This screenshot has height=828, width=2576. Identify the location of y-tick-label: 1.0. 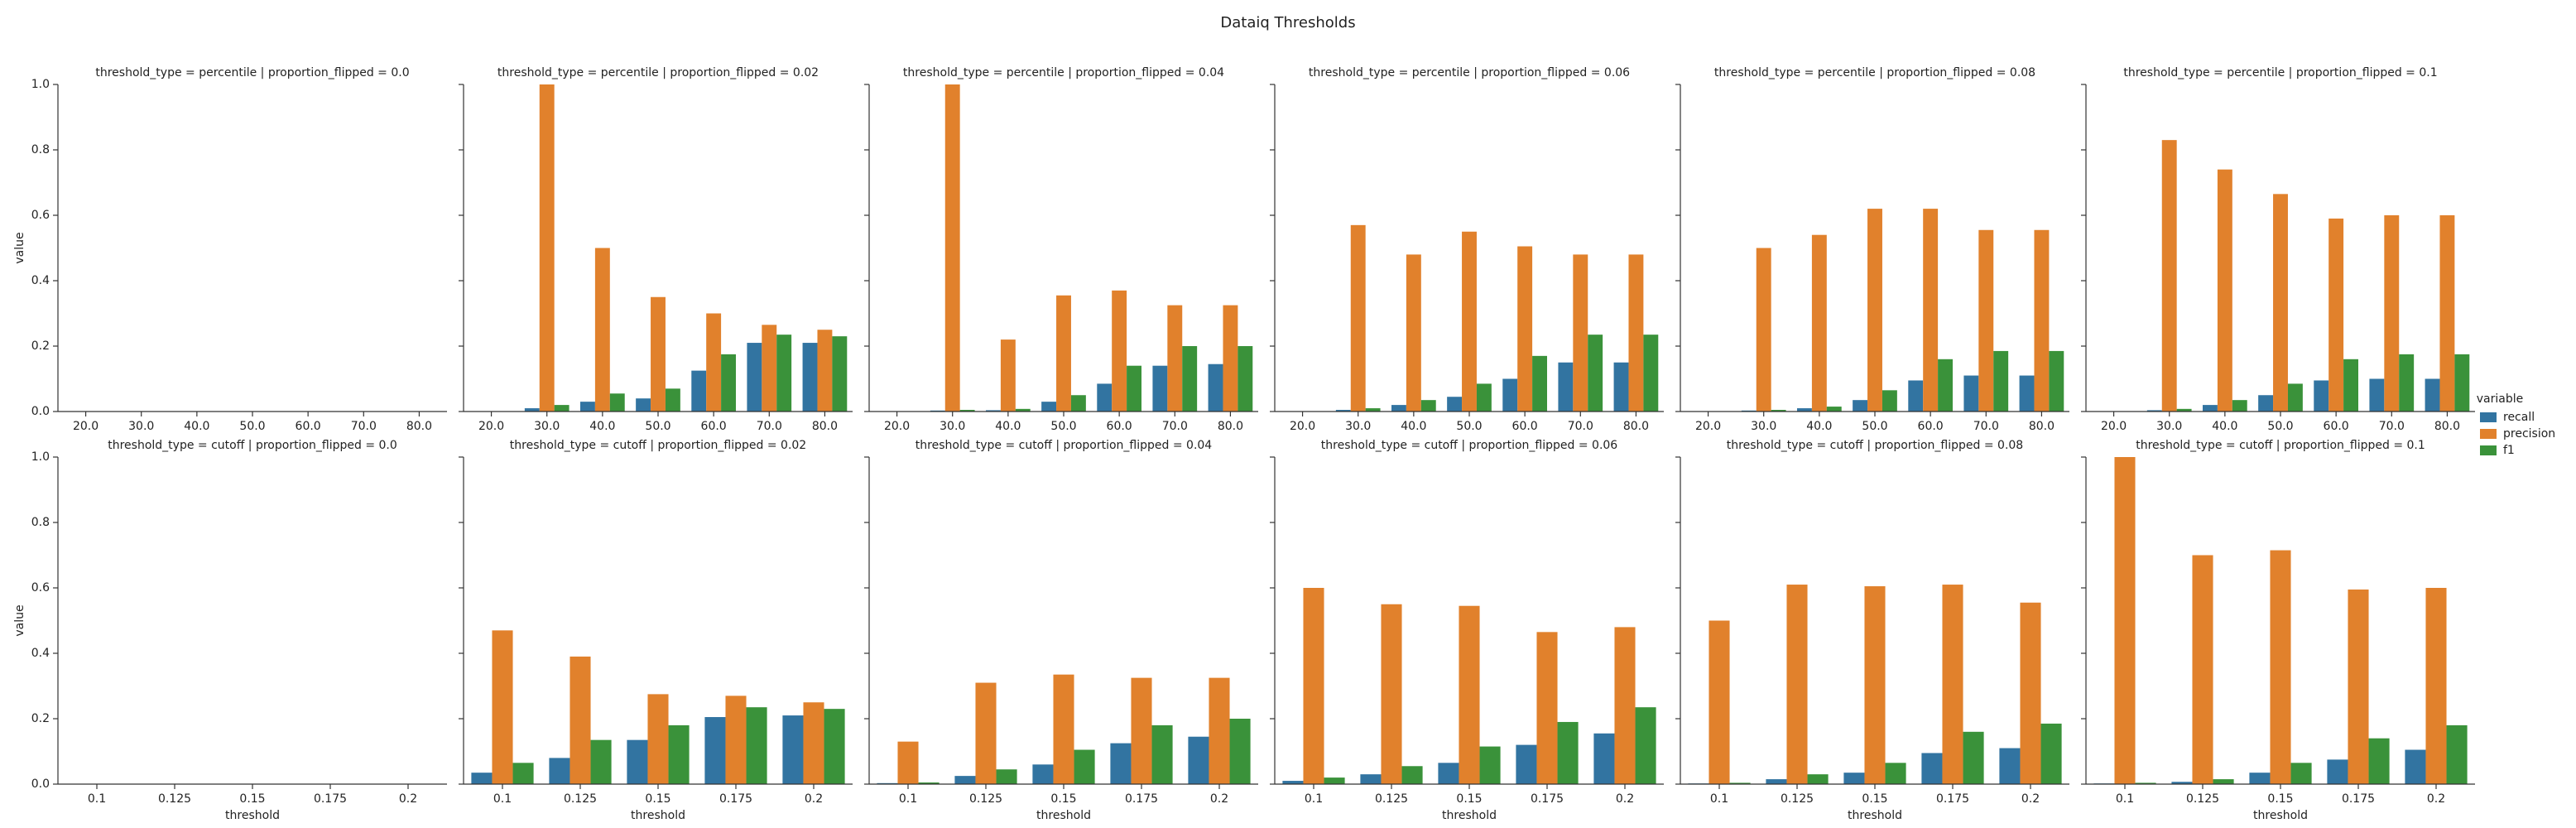
(40, 457).